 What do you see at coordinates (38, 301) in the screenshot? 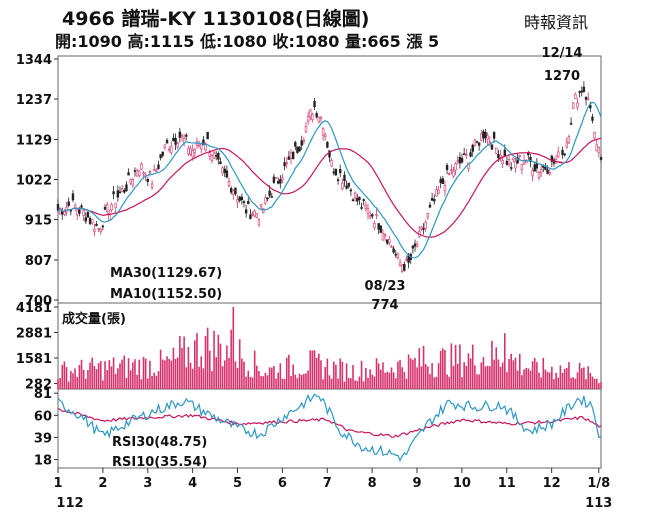
I see `price-tick-label: 700` at bounding box center [38, 301].